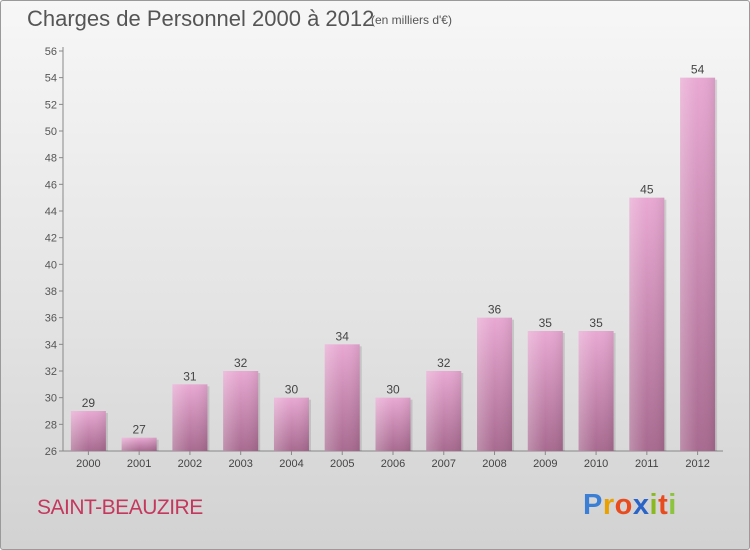  What do you see at coordinates (120, 507) in the screenshot?
I see `commune-name: SAINT-BEAUZIRE` at bounding box center [120, 507].